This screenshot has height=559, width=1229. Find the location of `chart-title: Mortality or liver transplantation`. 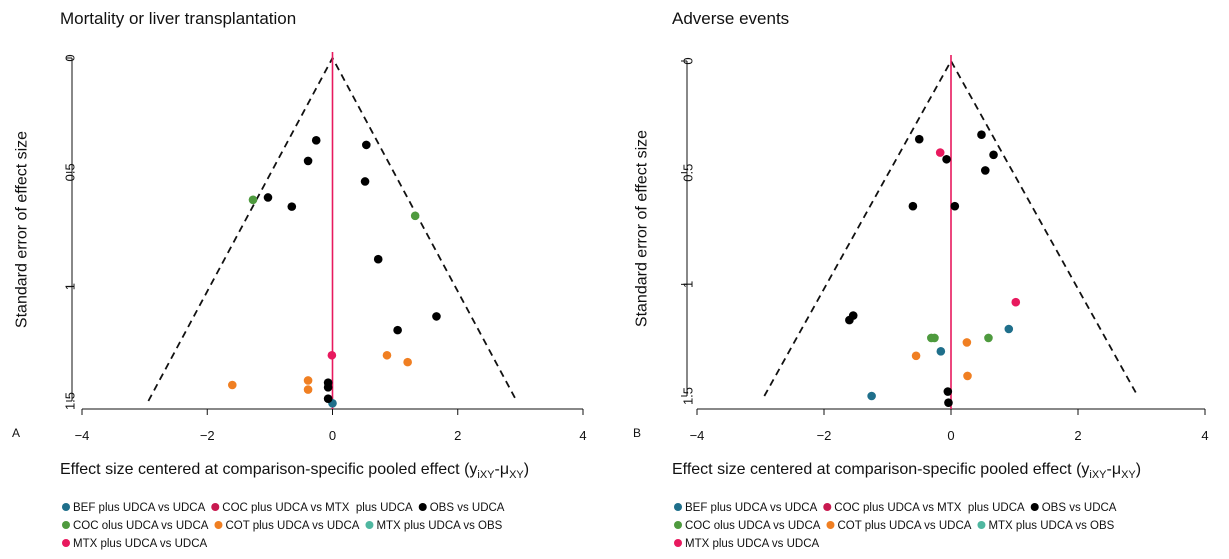

chart-title: Mortality or liver transplantation is located at coordinates (178, 18).